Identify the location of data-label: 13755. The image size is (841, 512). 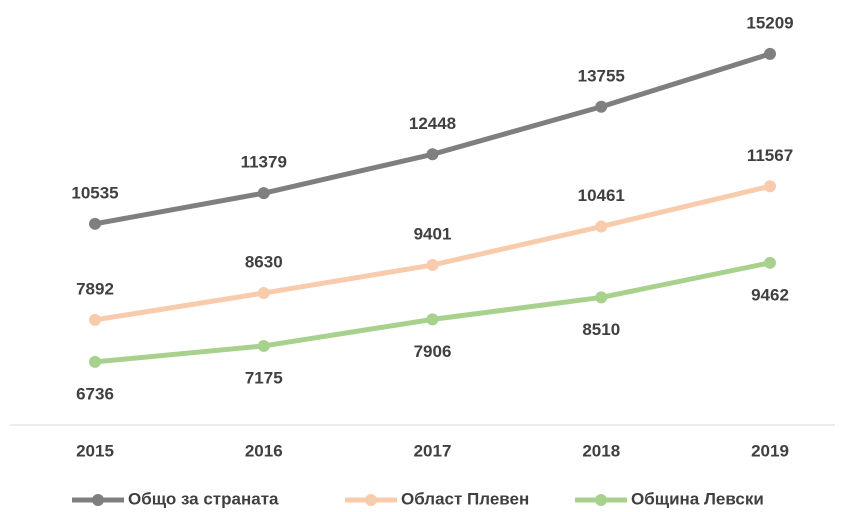
(601, 75).